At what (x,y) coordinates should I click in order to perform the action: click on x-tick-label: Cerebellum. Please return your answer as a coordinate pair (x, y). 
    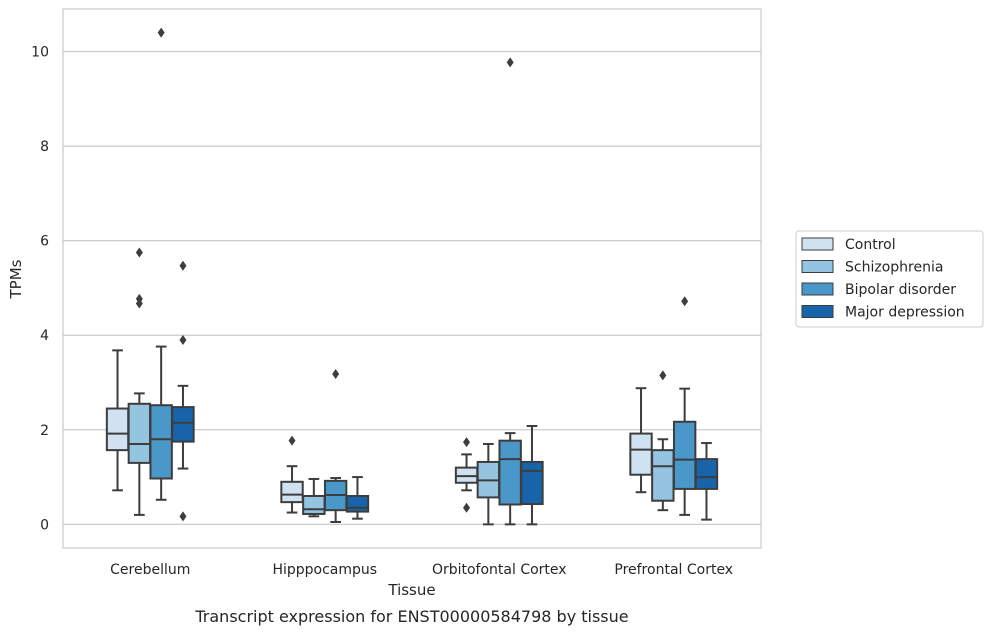
    Looking at the image, I should click on (150, 570).